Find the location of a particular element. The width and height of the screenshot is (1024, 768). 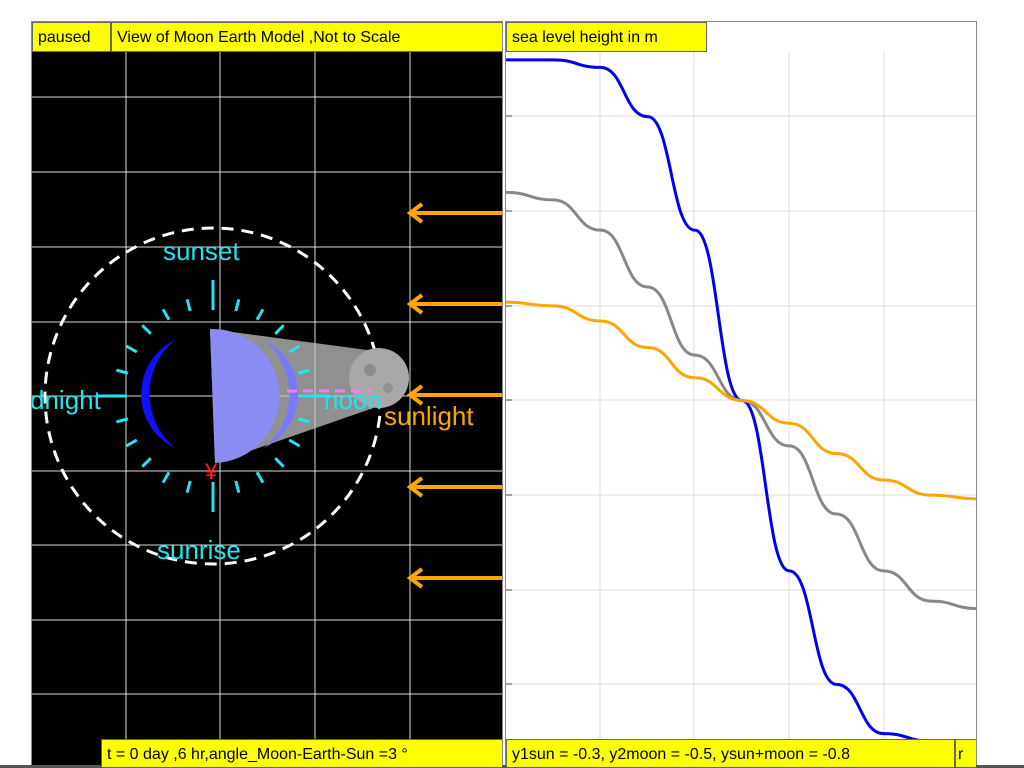

earth-night-crescent is located at coordinates (158, 394).